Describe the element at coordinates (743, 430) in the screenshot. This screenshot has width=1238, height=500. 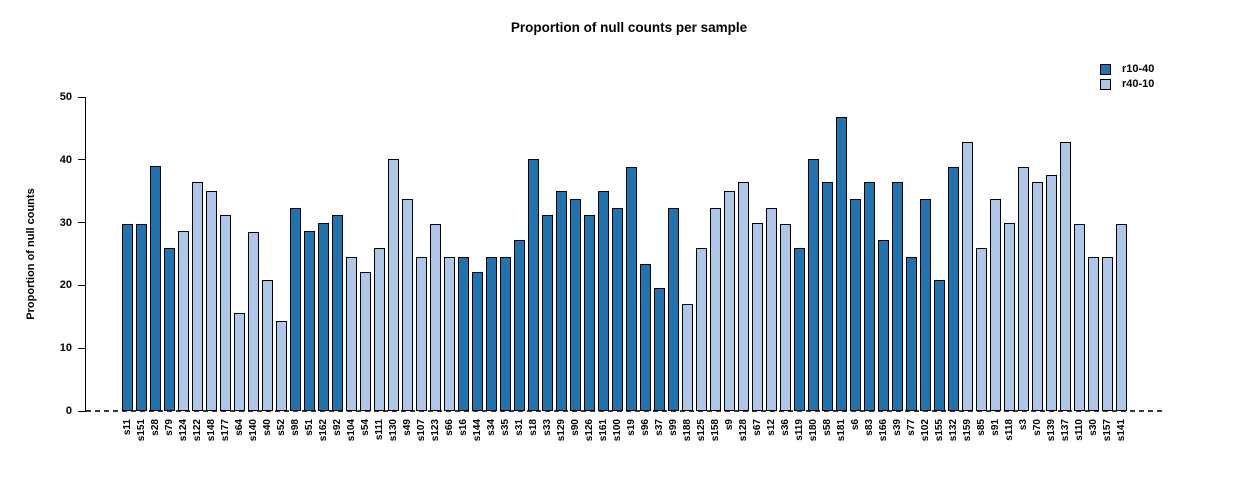
I see `x-label-s128: s128` at that location.